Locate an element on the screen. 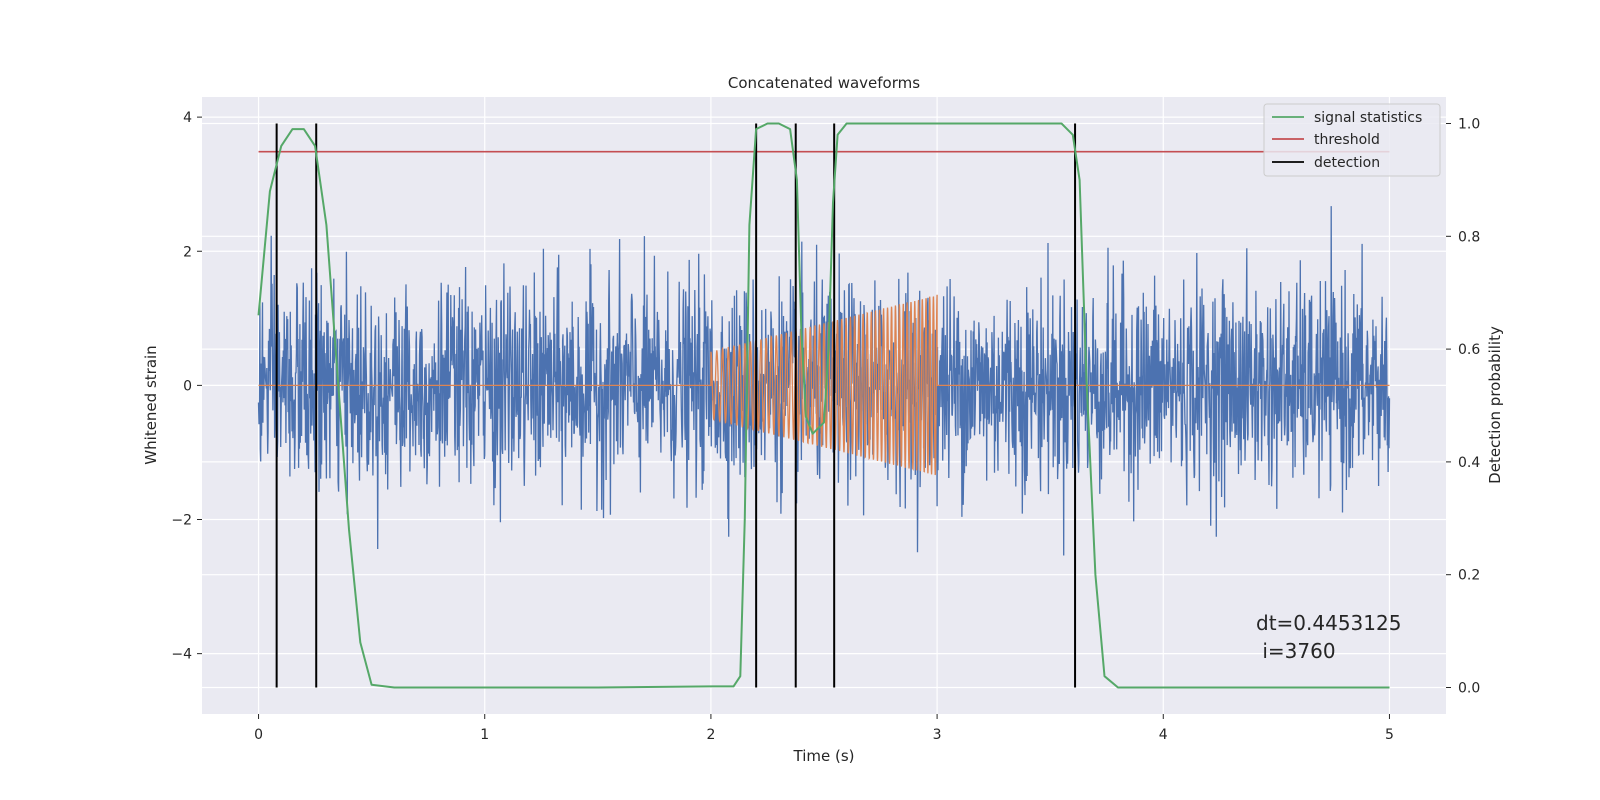 This screenshot has height=800, width=1600. y2-tick-label: 0.2 is located at coordinates (1469, 576).